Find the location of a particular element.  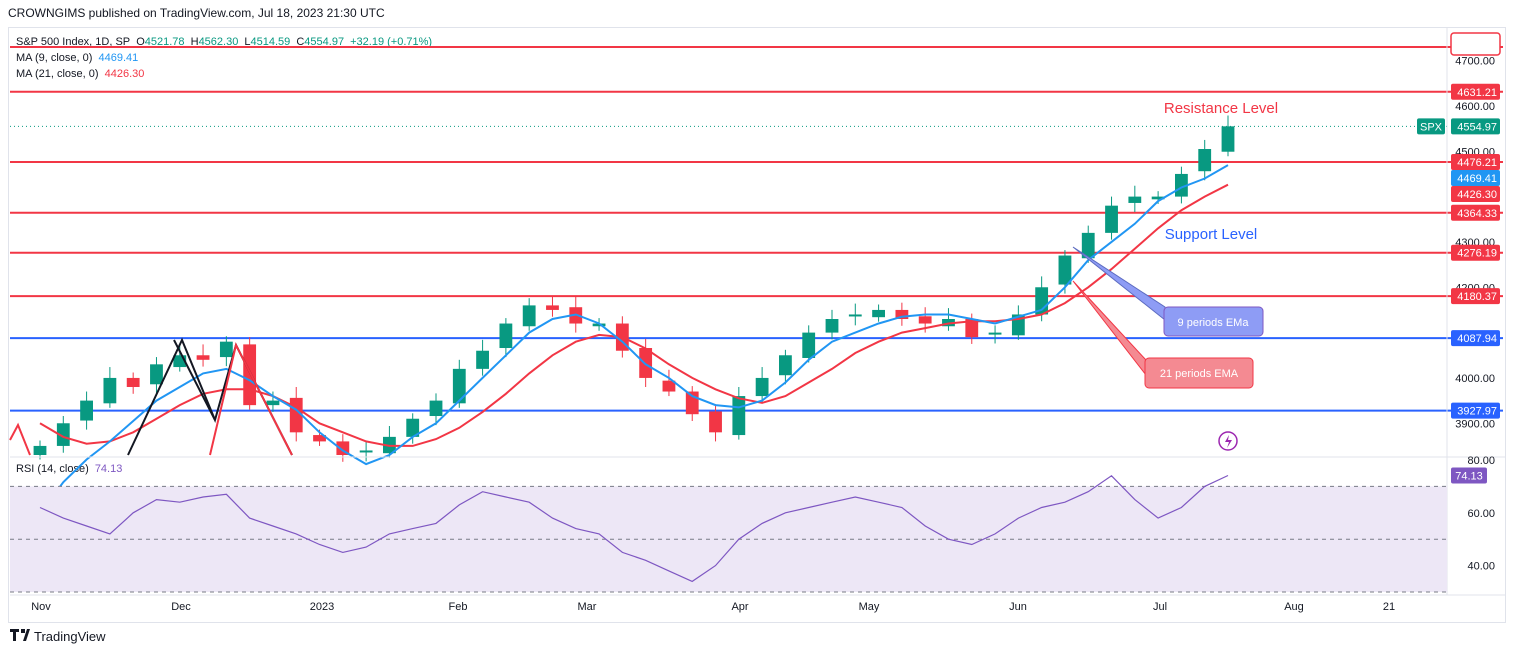

ma21-label: MA (21, close, 0) is located at coordinates (57, 74).